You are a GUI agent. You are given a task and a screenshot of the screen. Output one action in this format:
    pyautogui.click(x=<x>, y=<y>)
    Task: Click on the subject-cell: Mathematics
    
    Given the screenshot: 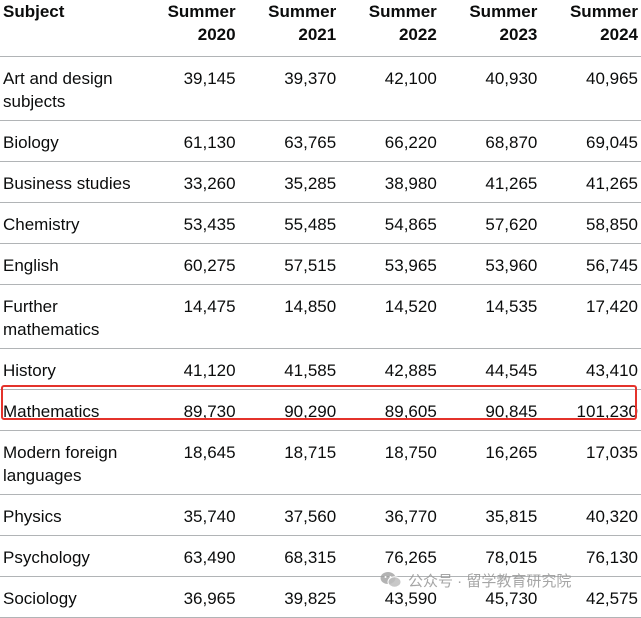 What is the action you would take?
    pyautogui.click(x=69, y=410)
    